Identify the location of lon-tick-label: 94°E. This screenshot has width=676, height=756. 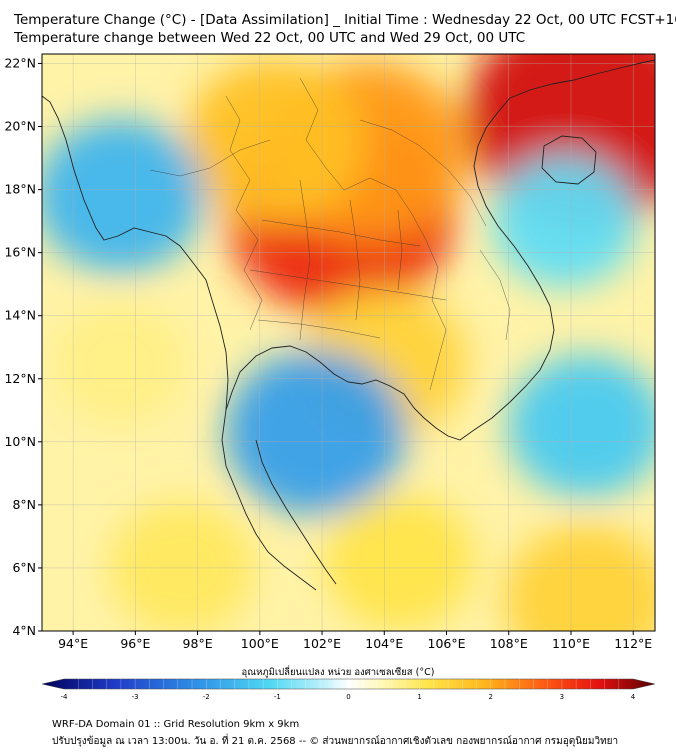
(73, 643).